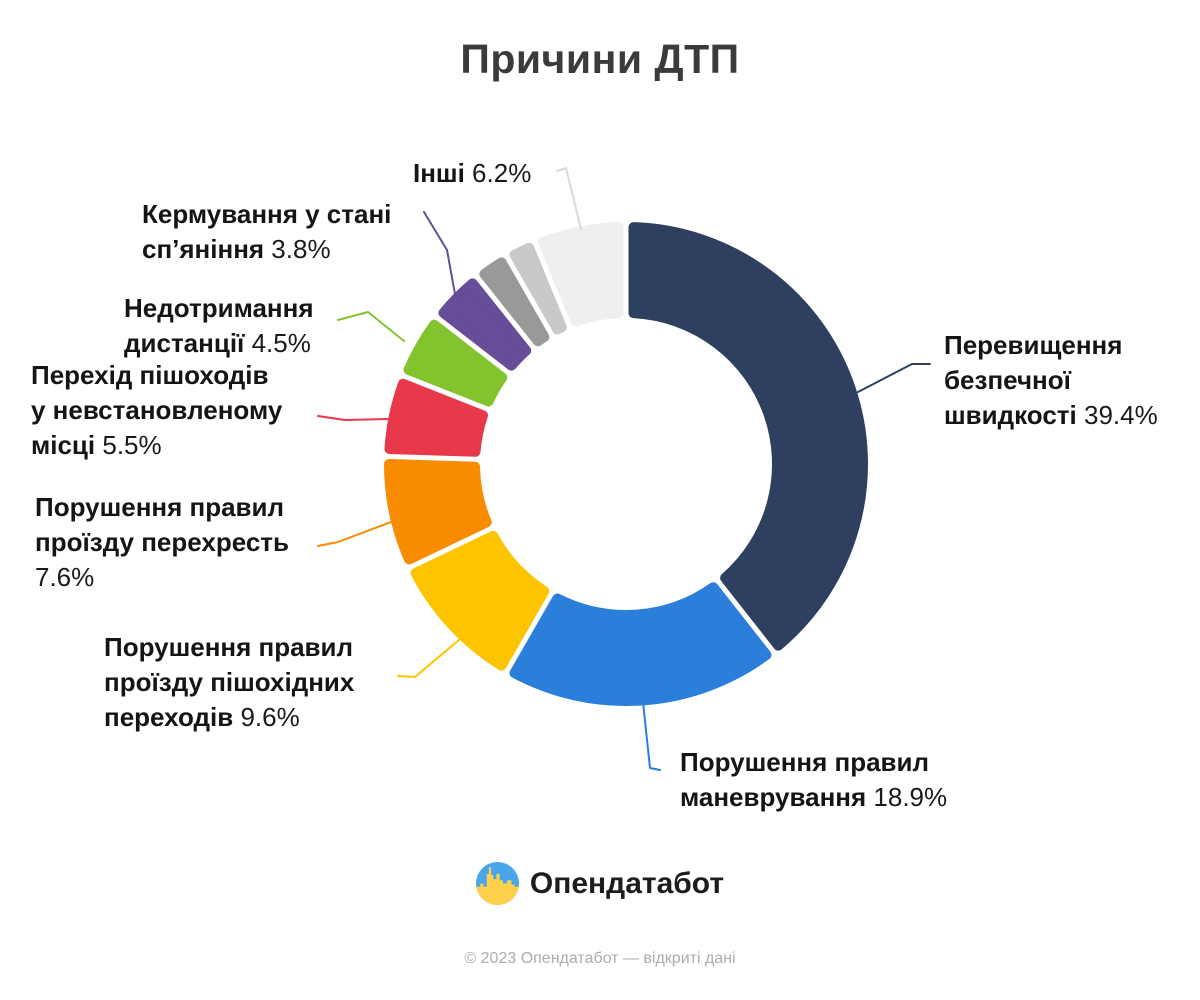 This screenshot has width=1200, height=1000. Describe the element at coordinates (65, 577) in the screenshot. I see `slice-label-line: 7.6%` at that location.